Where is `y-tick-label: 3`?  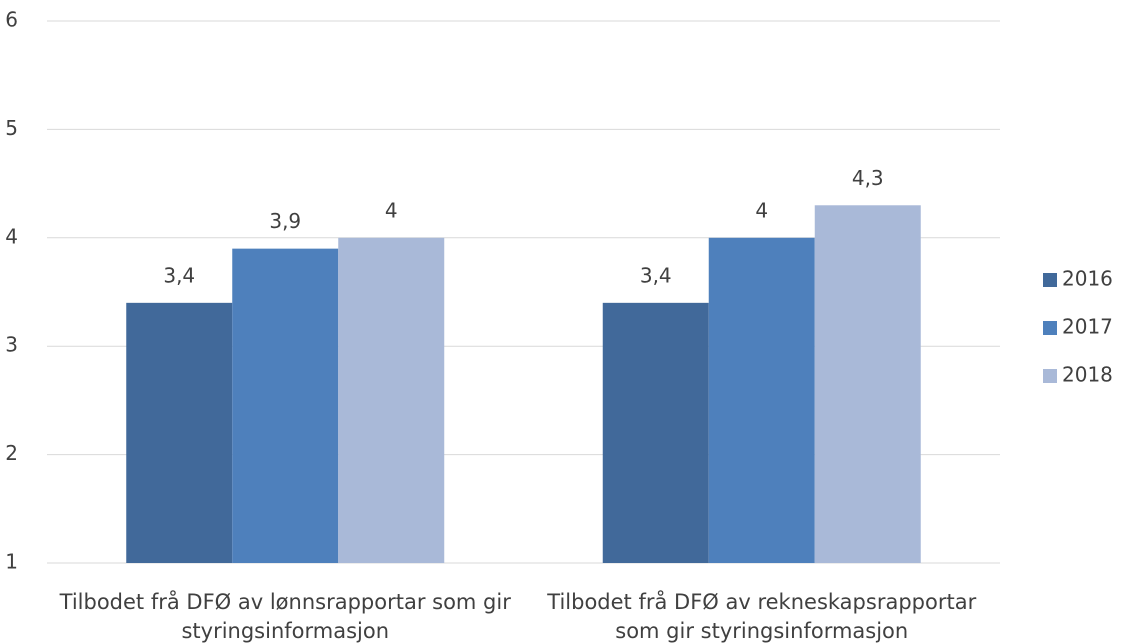 y-tick-label: 3 is located at coordinates (11, 345).